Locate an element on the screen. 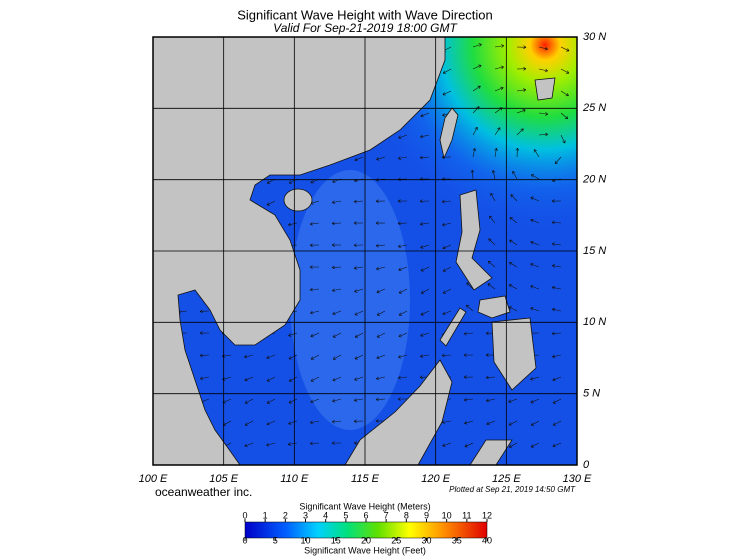 The image size is (755, 560). borneo is located at coordinates (398, 412).